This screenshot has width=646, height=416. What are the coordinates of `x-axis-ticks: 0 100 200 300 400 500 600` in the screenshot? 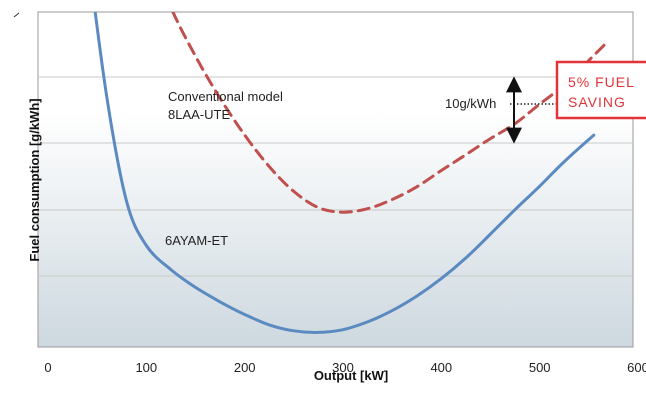 It's located at (345, 367).